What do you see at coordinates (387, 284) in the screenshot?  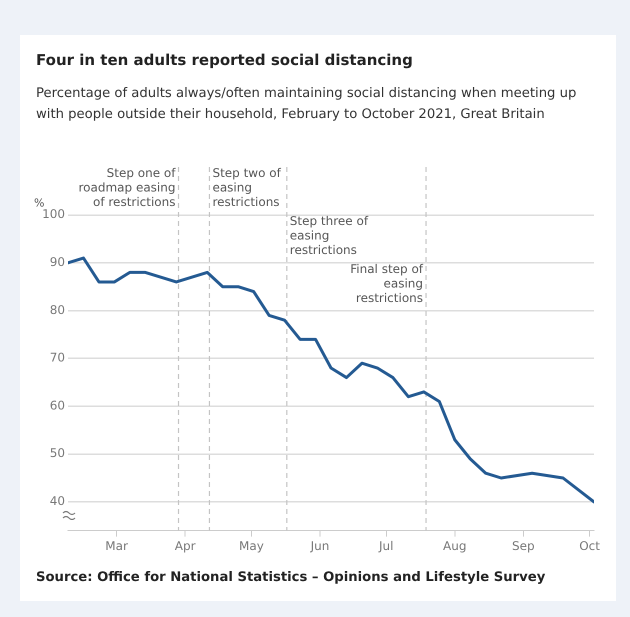 I see `ref-line-label: Final step of easing restrictions` at bounding box center [387, 284].